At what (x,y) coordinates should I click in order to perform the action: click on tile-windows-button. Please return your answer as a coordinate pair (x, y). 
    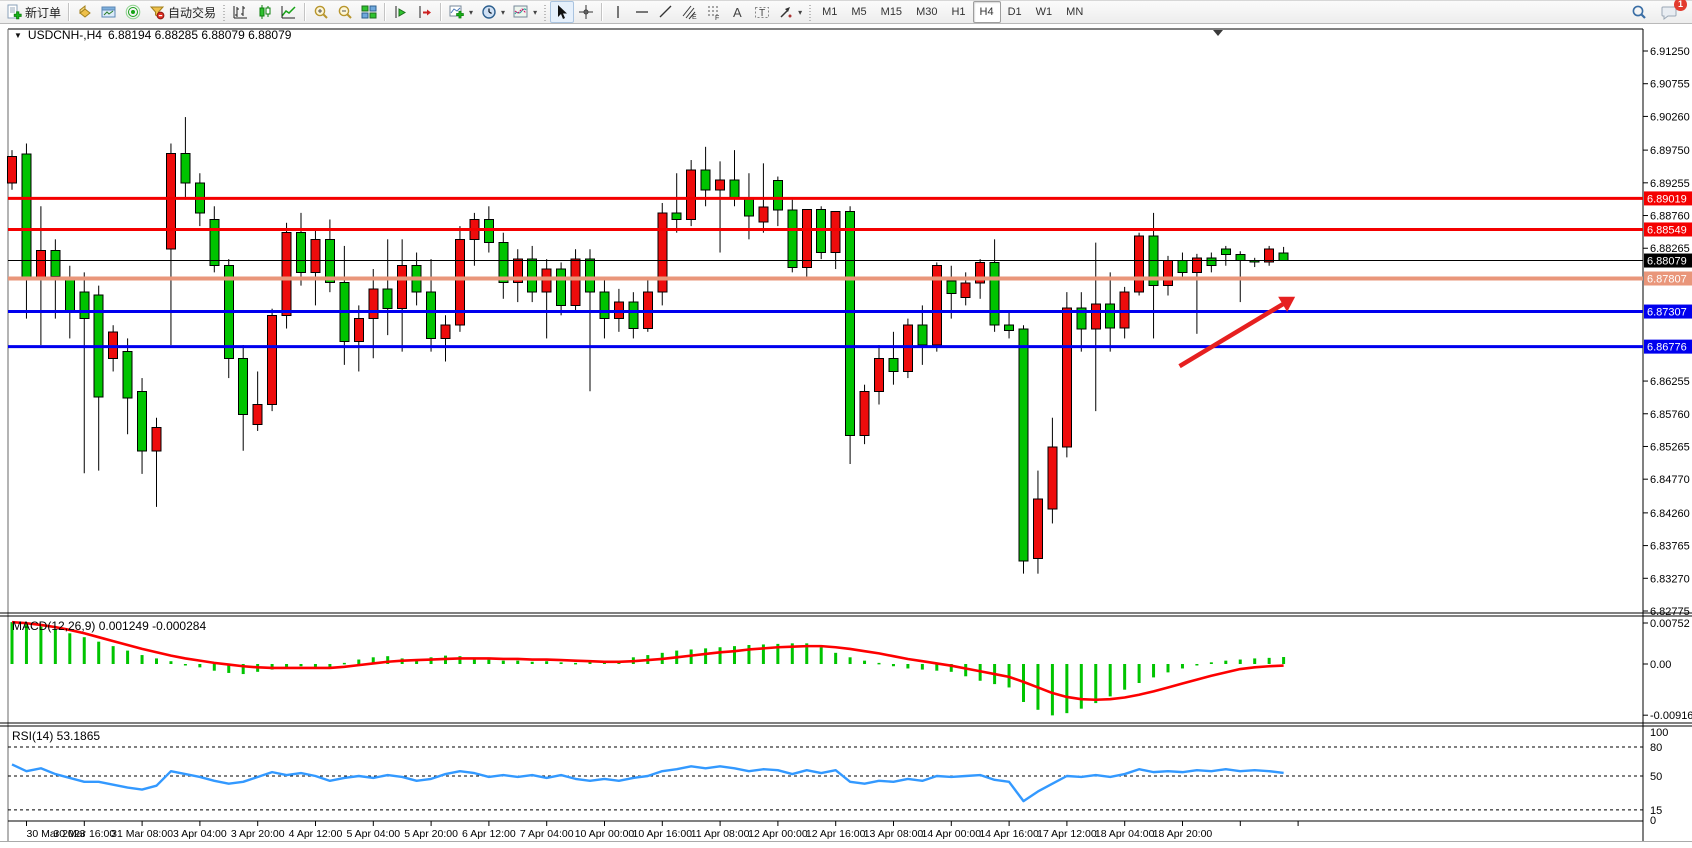
    Looking at the image, I should click on (369, 12).